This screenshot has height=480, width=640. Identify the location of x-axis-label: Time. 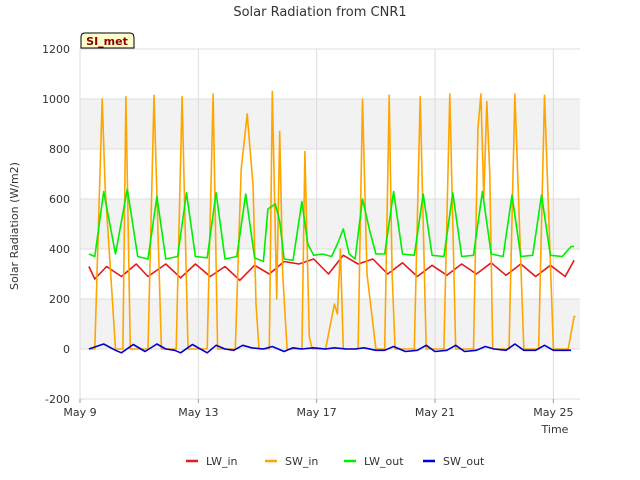
(555, 429).